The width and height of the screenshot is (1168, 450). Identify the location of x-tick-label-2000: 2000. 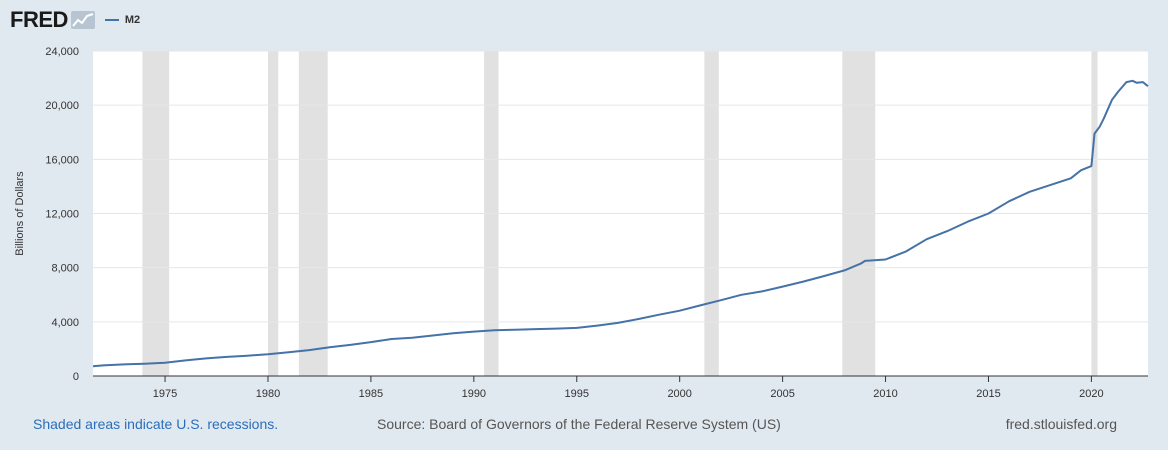
(679, 394).